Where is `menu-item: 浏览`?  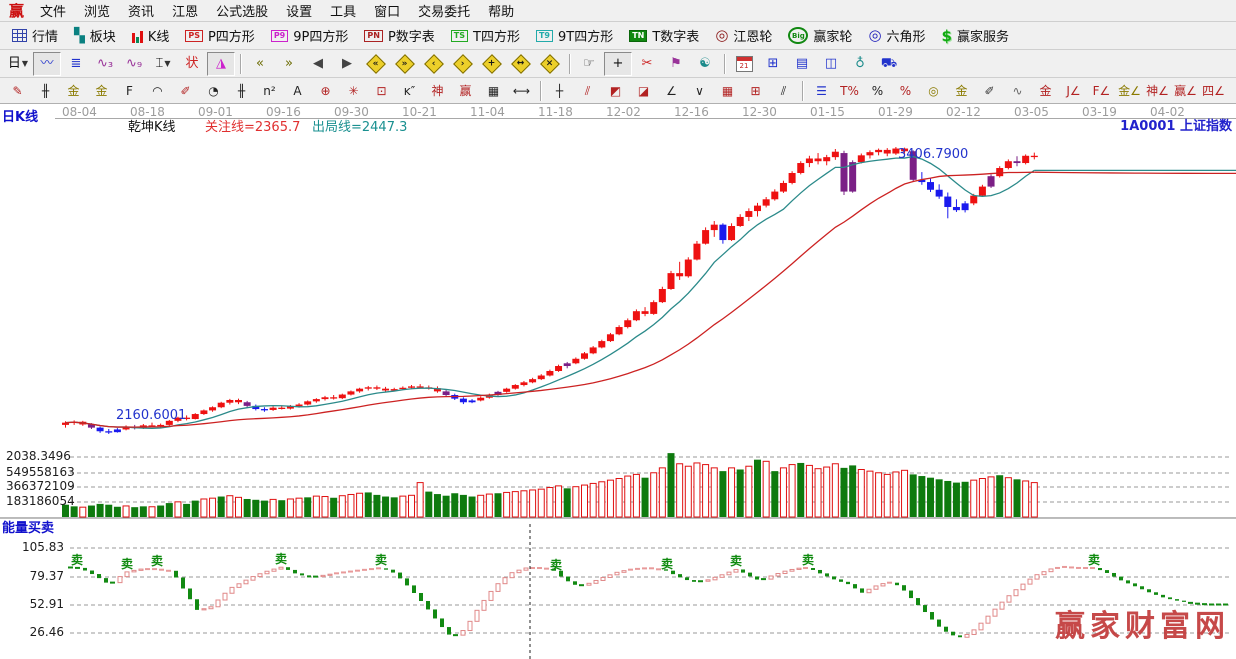 menu-item: 浏览 is located at coordinates (97, 12).